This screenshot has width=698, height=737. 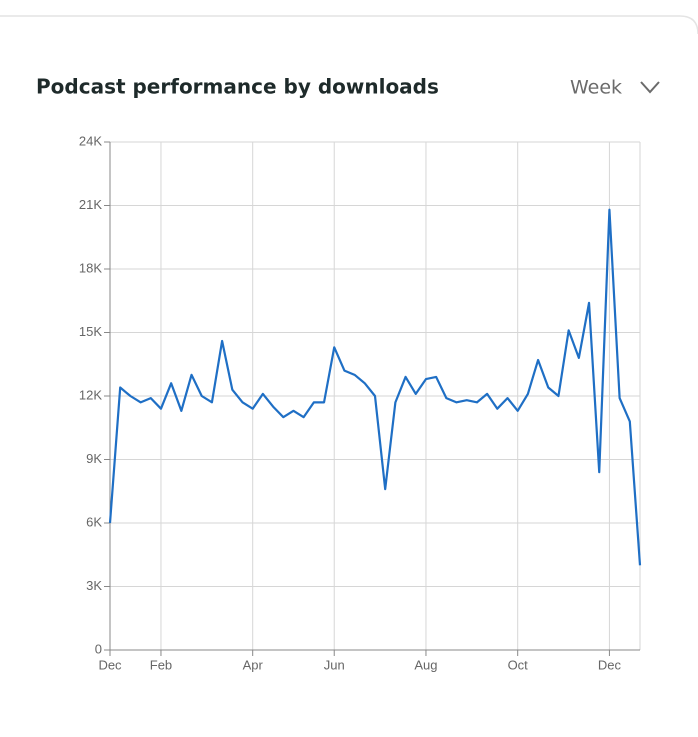 I want to click on chart-title: Podcast performance by downloads, so click(x=237, y=87).